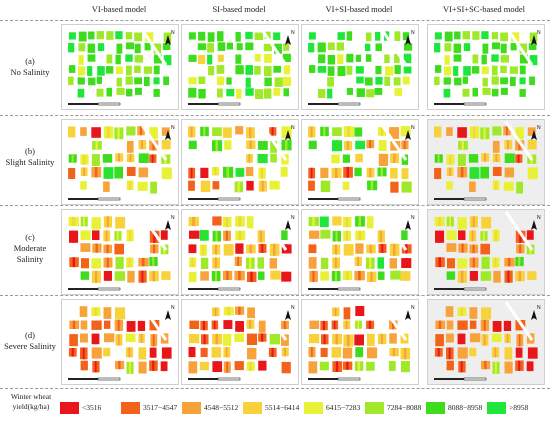 This screenshot has width=550, height=429. I want to click on yield-map-canvas: N, so click(487, 161).